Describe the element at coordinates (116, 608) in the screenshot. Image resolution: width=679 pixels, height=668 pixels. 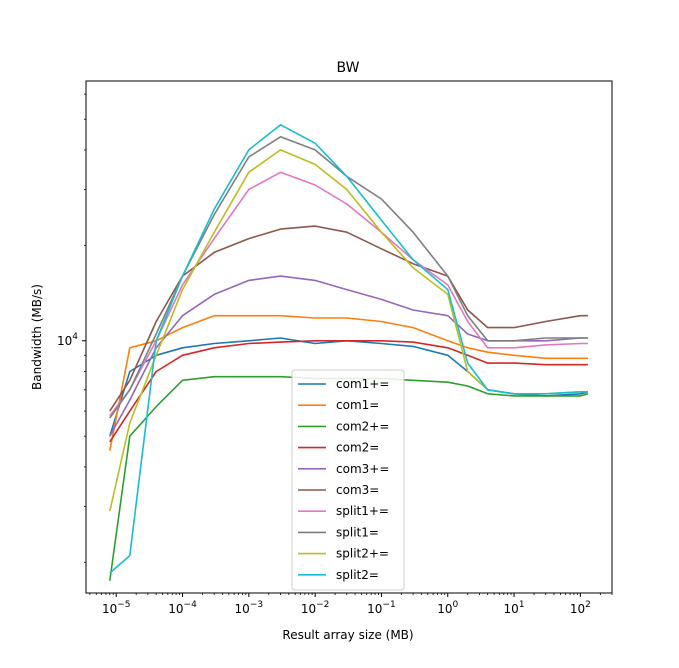
I see `x-tick-label: 10⁻⁵` at that location.